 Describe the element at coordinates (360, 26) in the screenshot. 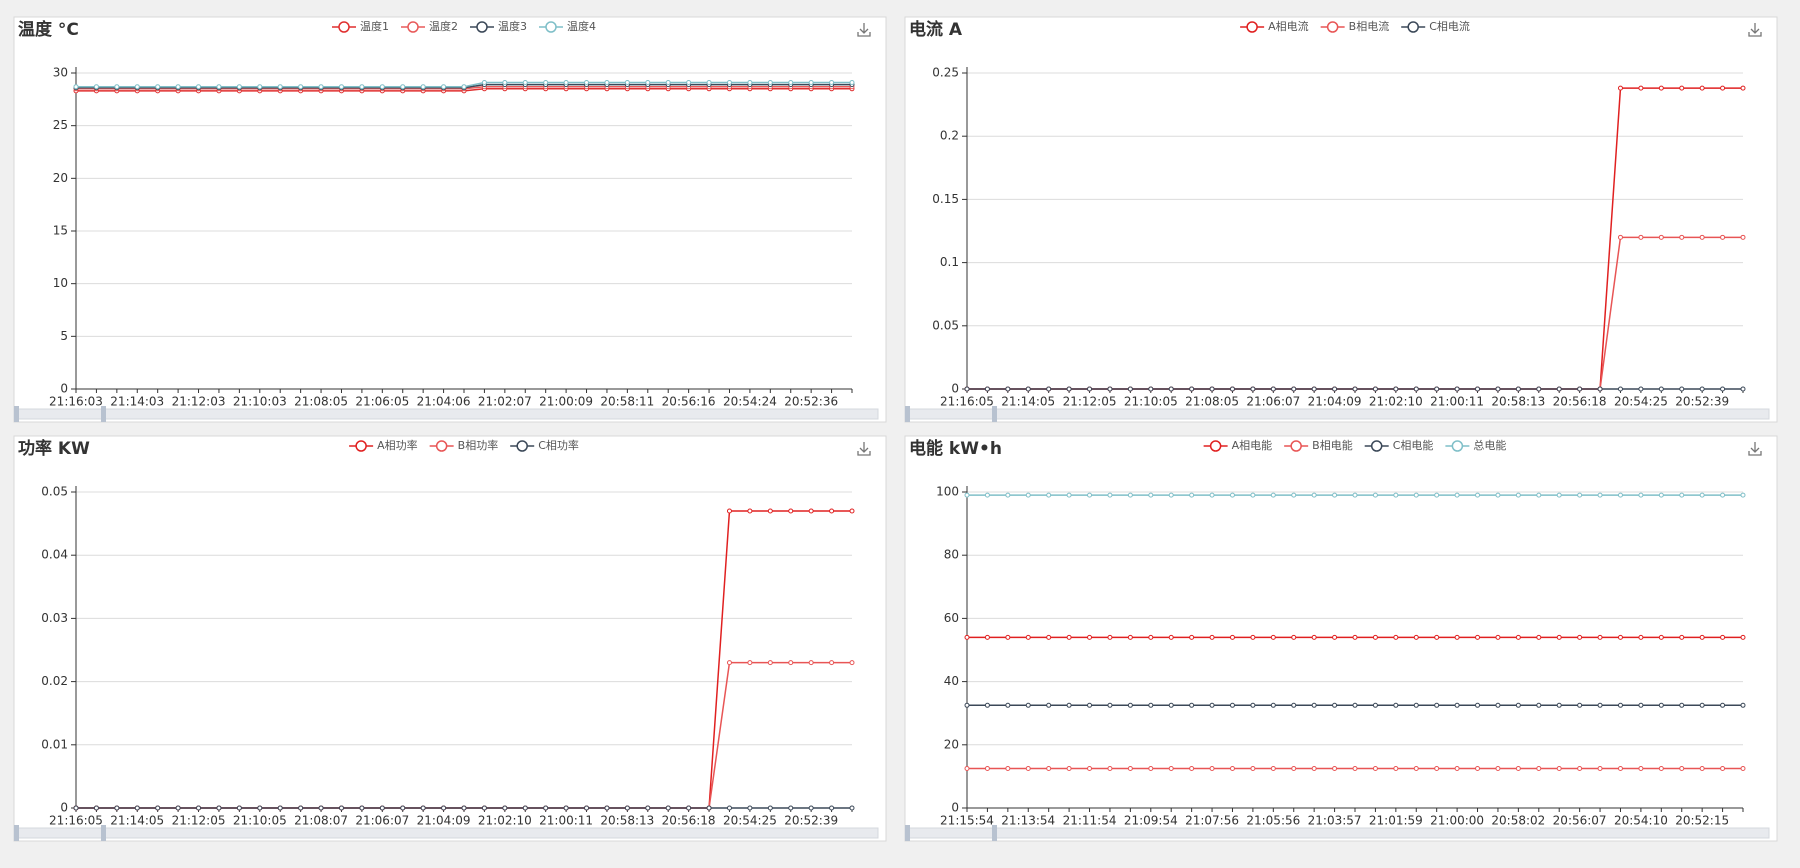

I see `legend-item: 温度1` at that location.